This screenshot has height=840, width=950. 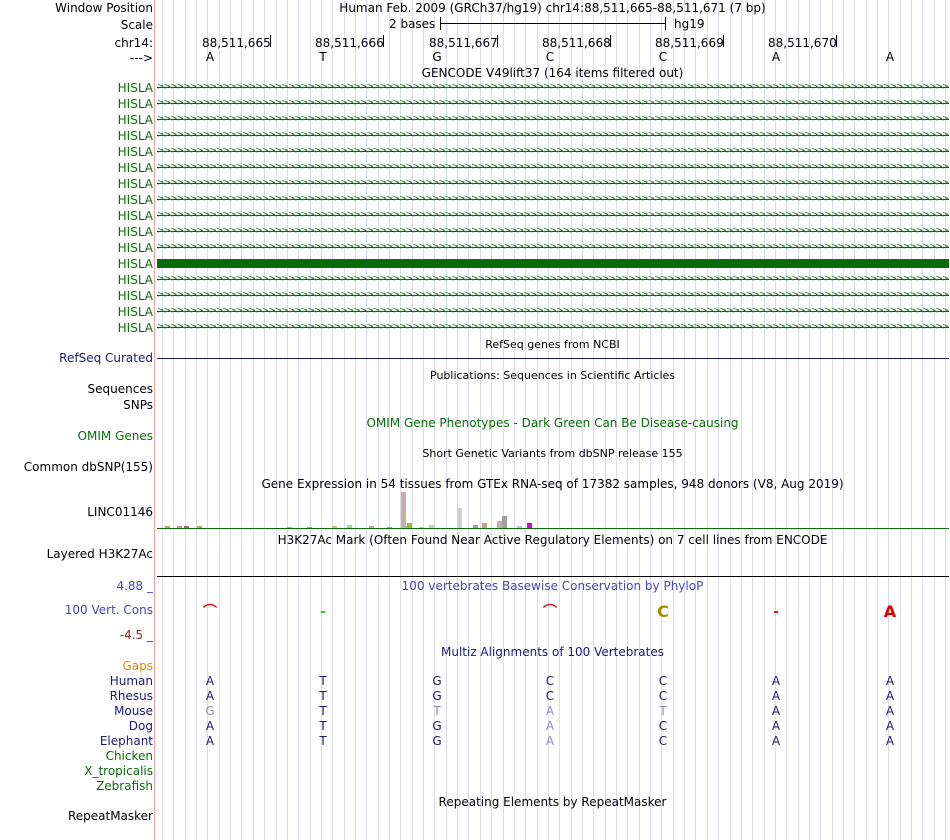 I want to click on gaps-label: Gaps, so click(x=137, y=666).